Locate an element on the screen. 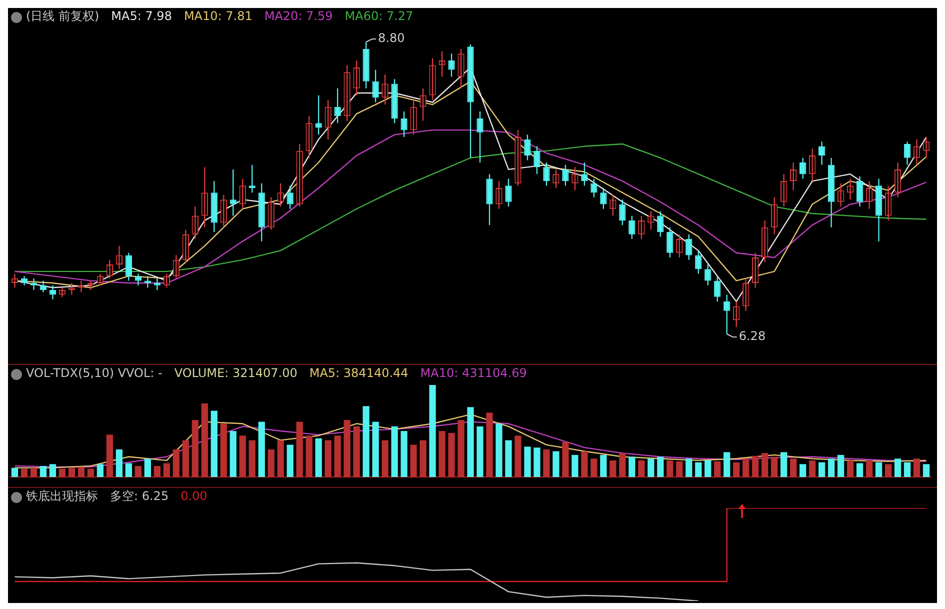 The image size is (945, 609). chart-title: VOL-TDX(5,10) VVOL: - is located at coordinates (94, 373).